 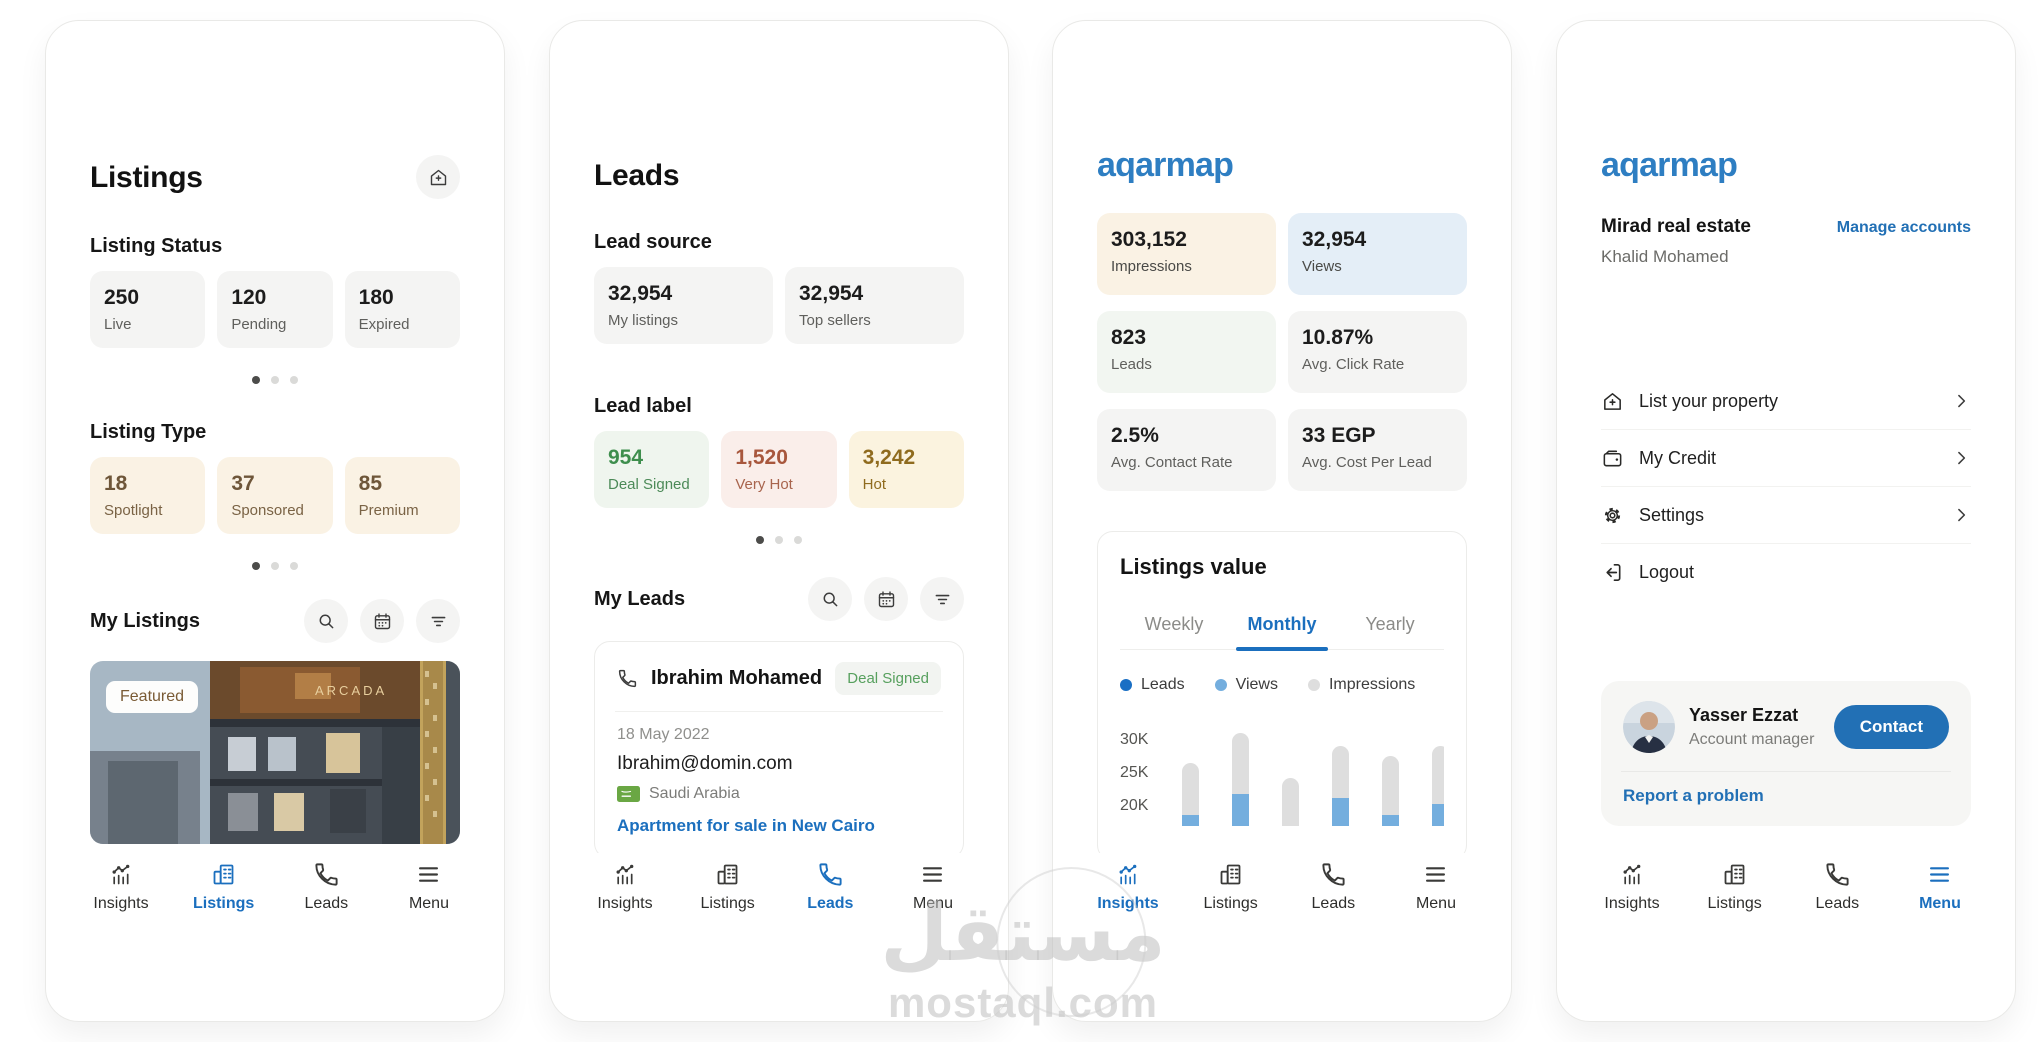 What do you see at coordinates (402, 309) in the screenshot?
I see `status-card-expired: 180 Expired` at bounding box center [402, 309].